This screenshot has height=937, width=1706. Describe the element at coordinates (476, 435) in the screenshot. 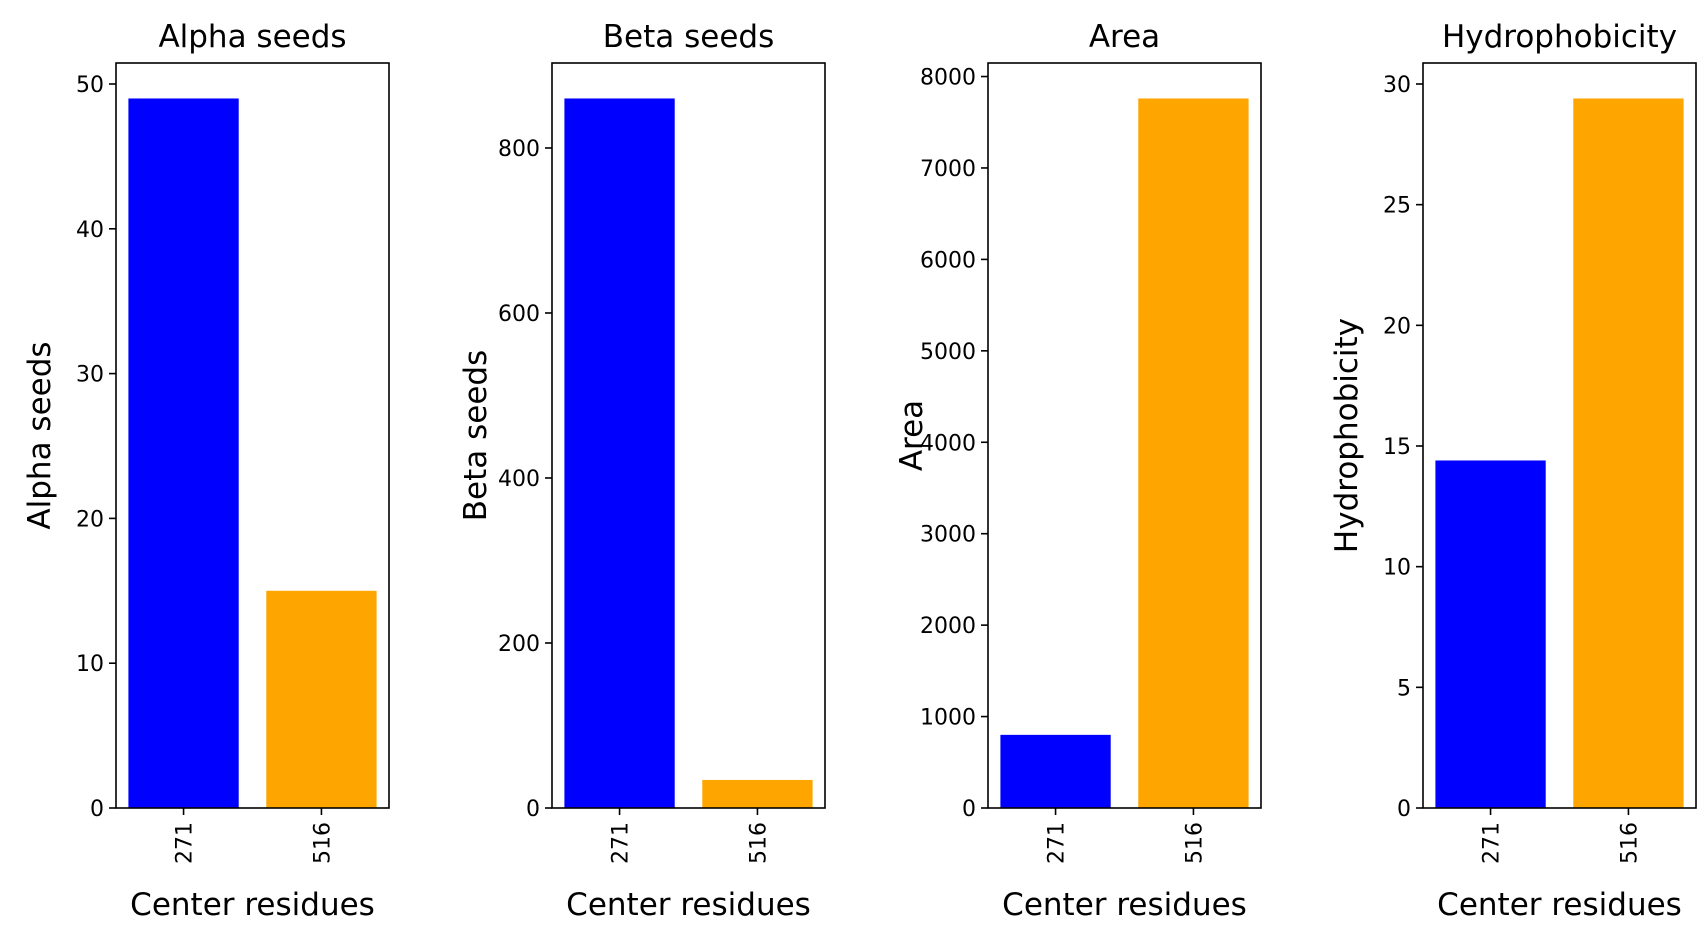

I see `y-axis-label: Beta seeds` at that location.